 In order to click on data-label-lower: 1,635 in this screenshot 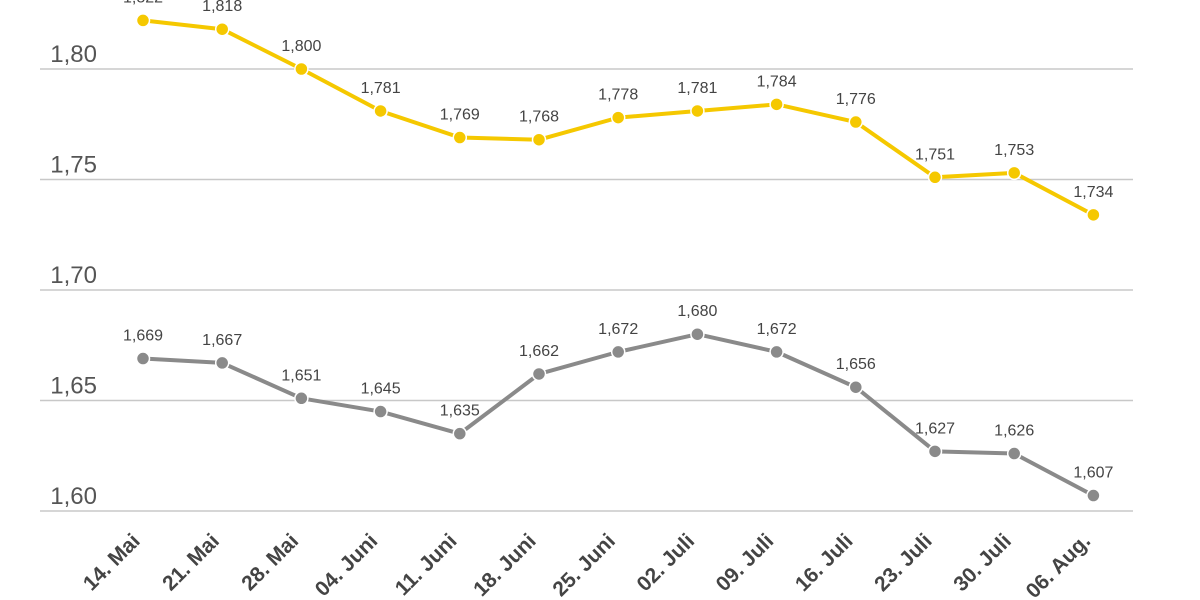, I will do `click(460, 411)`.